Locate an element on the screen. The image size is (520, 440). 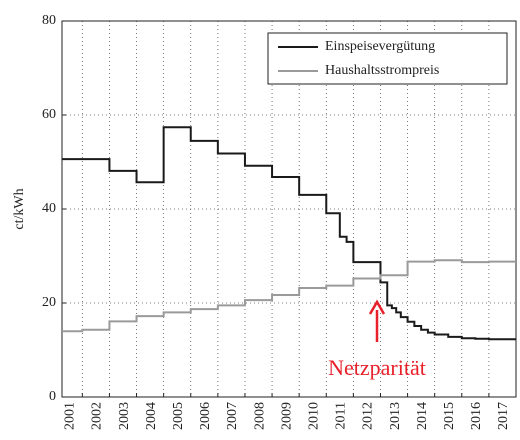
y-tick-label: 60 is located at coordinates (49, 114).